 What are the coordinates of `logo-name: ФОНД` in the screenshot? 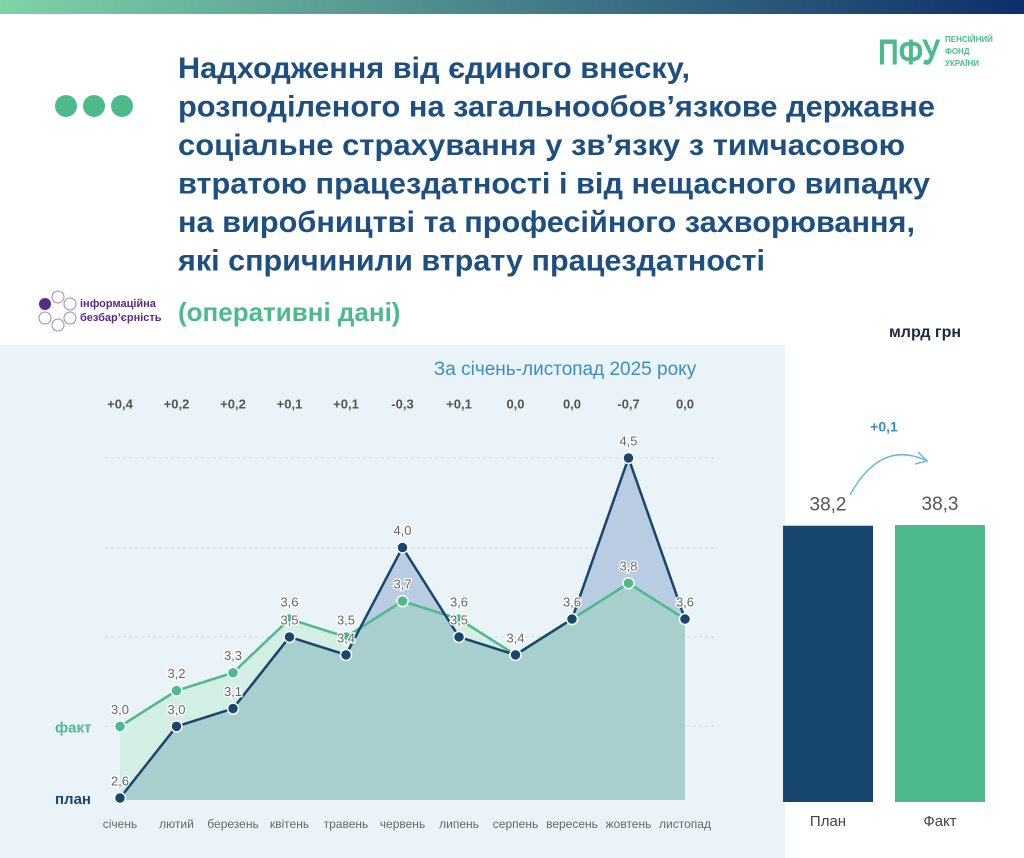 It's located at (957, 51).